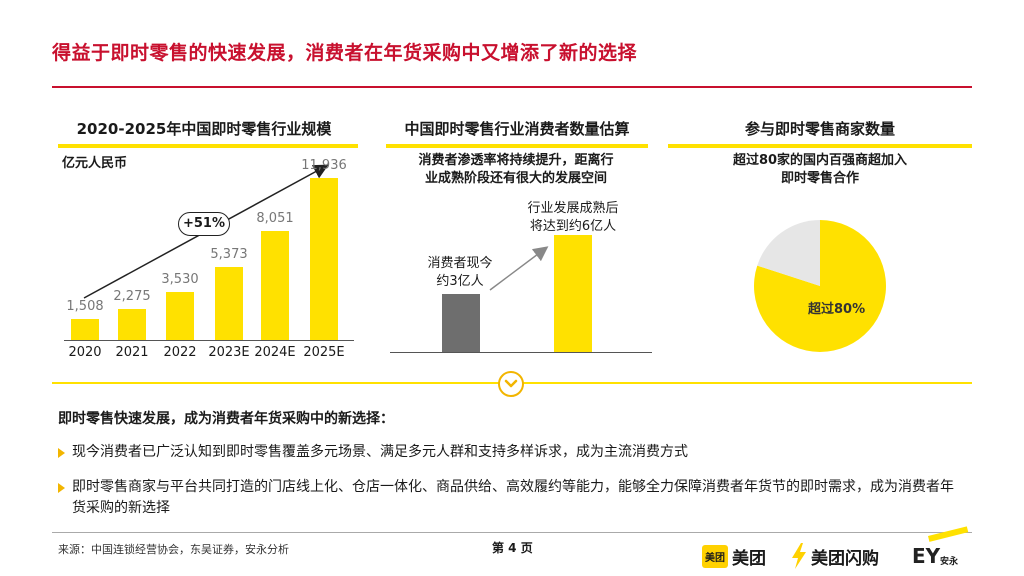 The image size is (1024, 576). What do you see at coordinates (819, 129) in the screenshot?
I see `panel-title-merchants: 参与即时零售商家数量` at bounding box center [819, 129].